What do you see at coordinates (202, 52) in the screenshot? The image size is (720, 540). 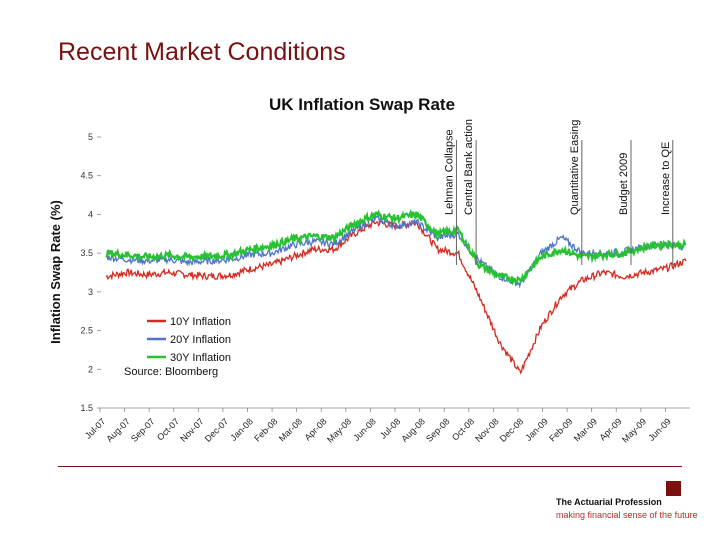 I see `slide-title: Recent Market Conditions` at bounding box center [202, 52].